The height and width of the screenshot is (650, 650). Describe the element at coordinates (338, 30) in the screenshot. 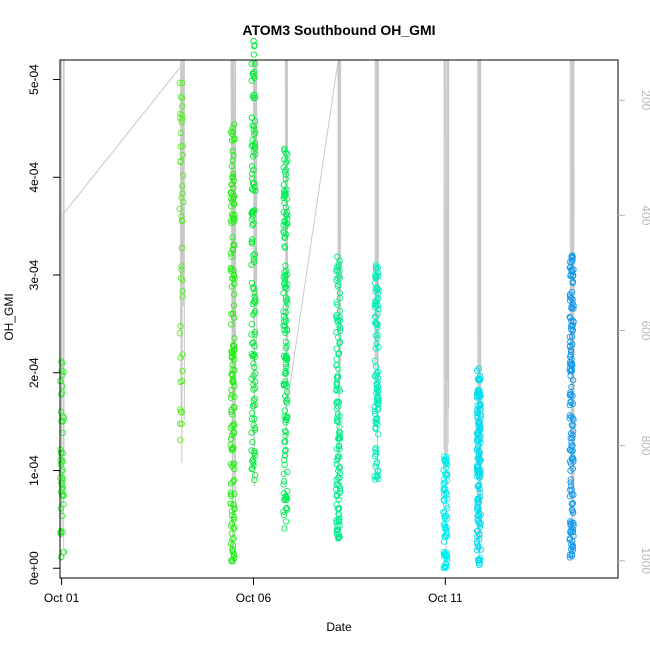

I see `chart-title: ATOM3 Southbound OH_GMI` at that location.